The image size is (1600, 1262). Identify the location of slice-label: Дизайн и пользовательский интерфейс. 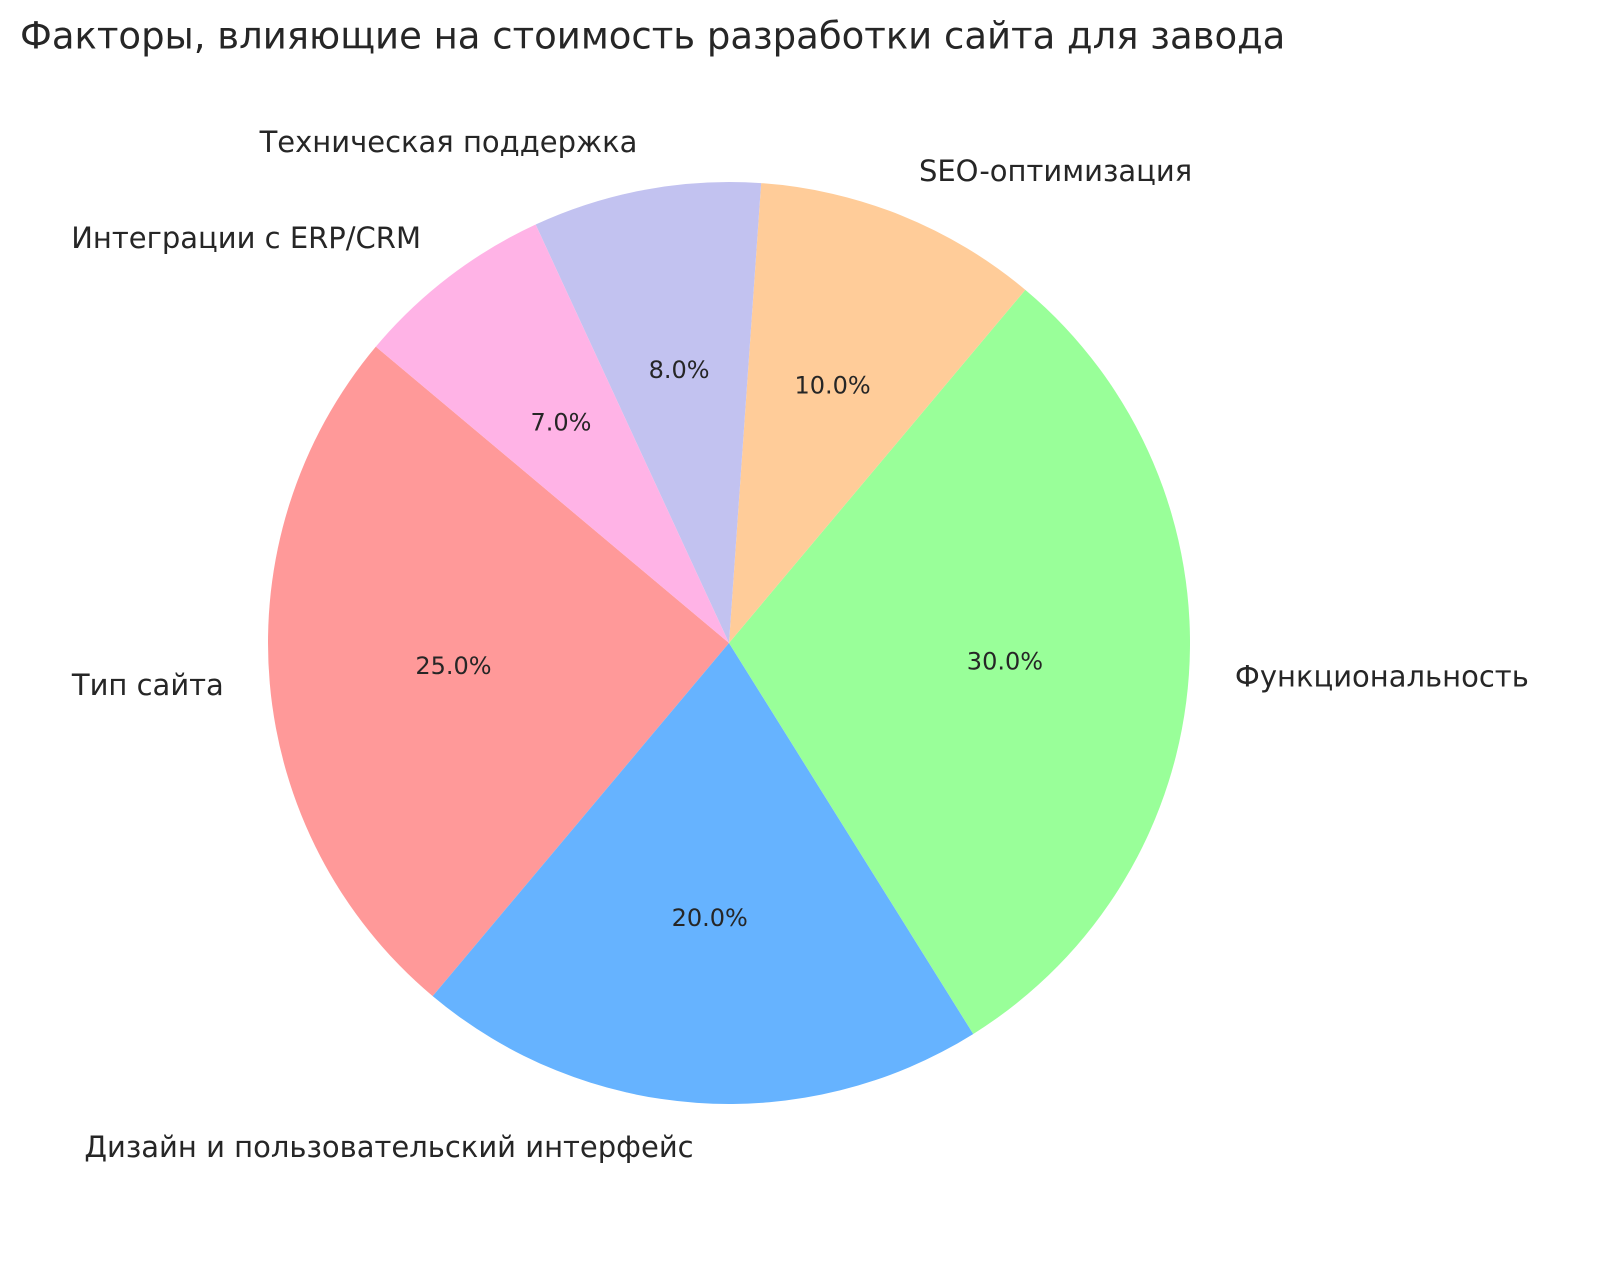
(388, 1147).